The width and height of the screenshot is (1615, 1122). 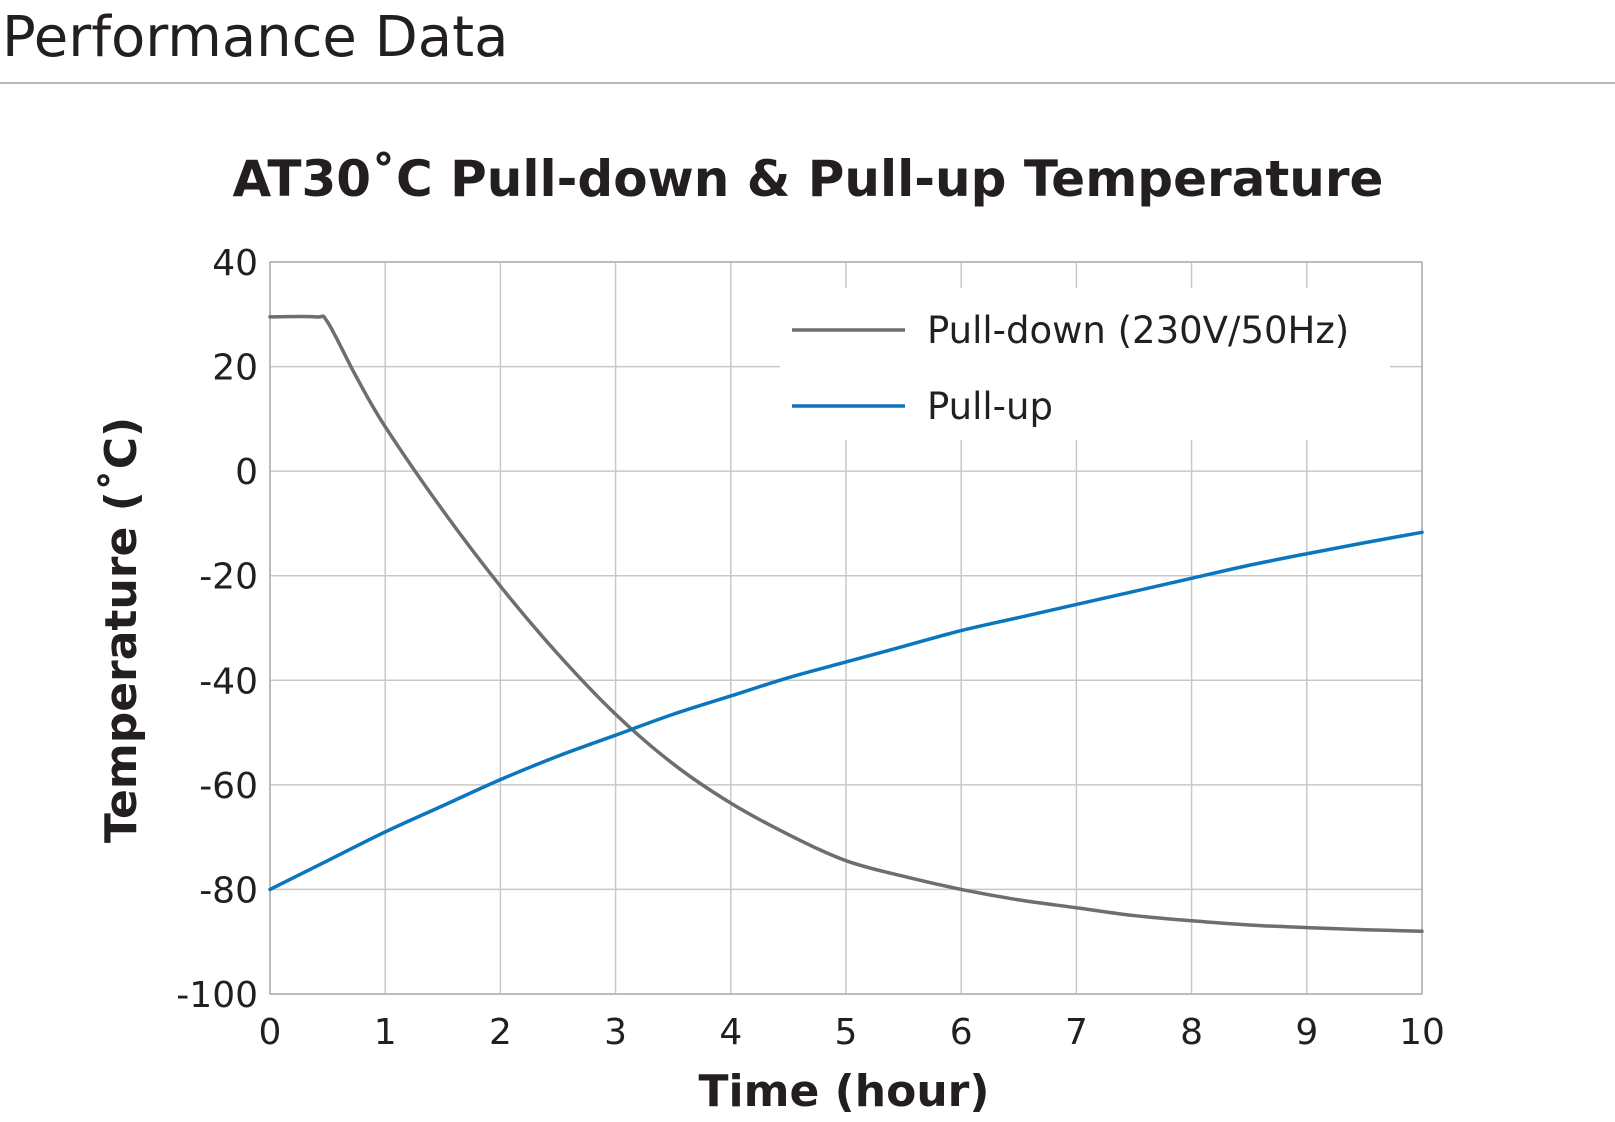 What do you see at coordinates (228, 681) in the screenshot?
I see `y-tick-label: -40` at bounding box center [228, 681].